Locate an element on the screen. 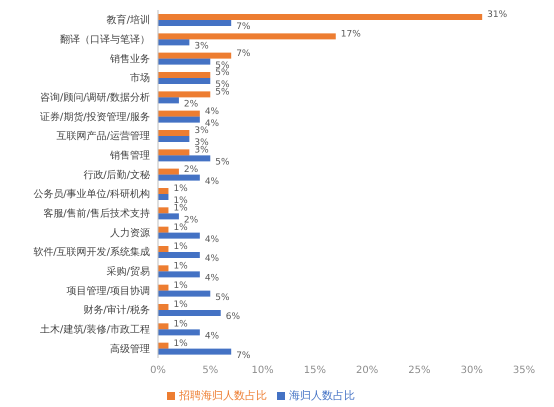  y-tick-label: 土木/建筑/装修/市政工程 is located at coordinates (95, 330).